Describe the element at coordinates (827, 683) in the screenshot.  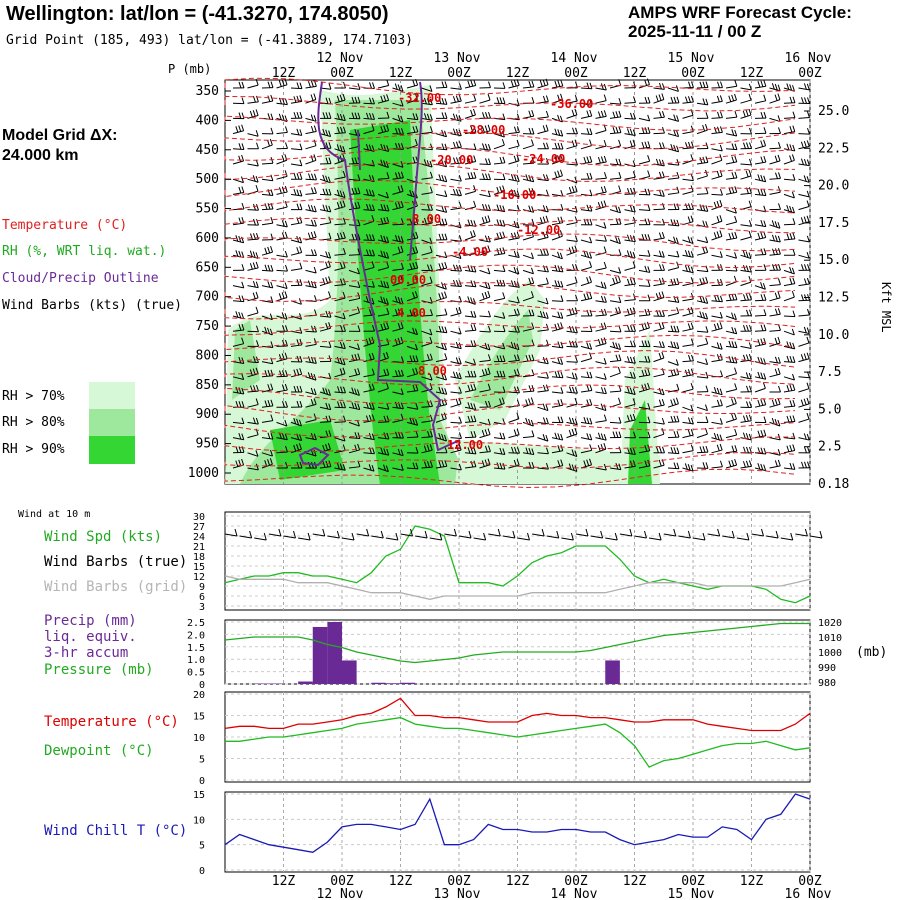
I see `pressure-tick-label: 980` at that location.